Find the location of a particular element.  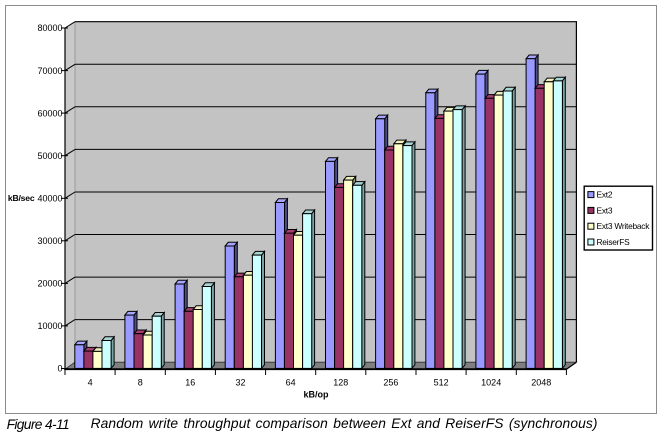

svg-text: ReiserFS is located at coordinates (614, 242).